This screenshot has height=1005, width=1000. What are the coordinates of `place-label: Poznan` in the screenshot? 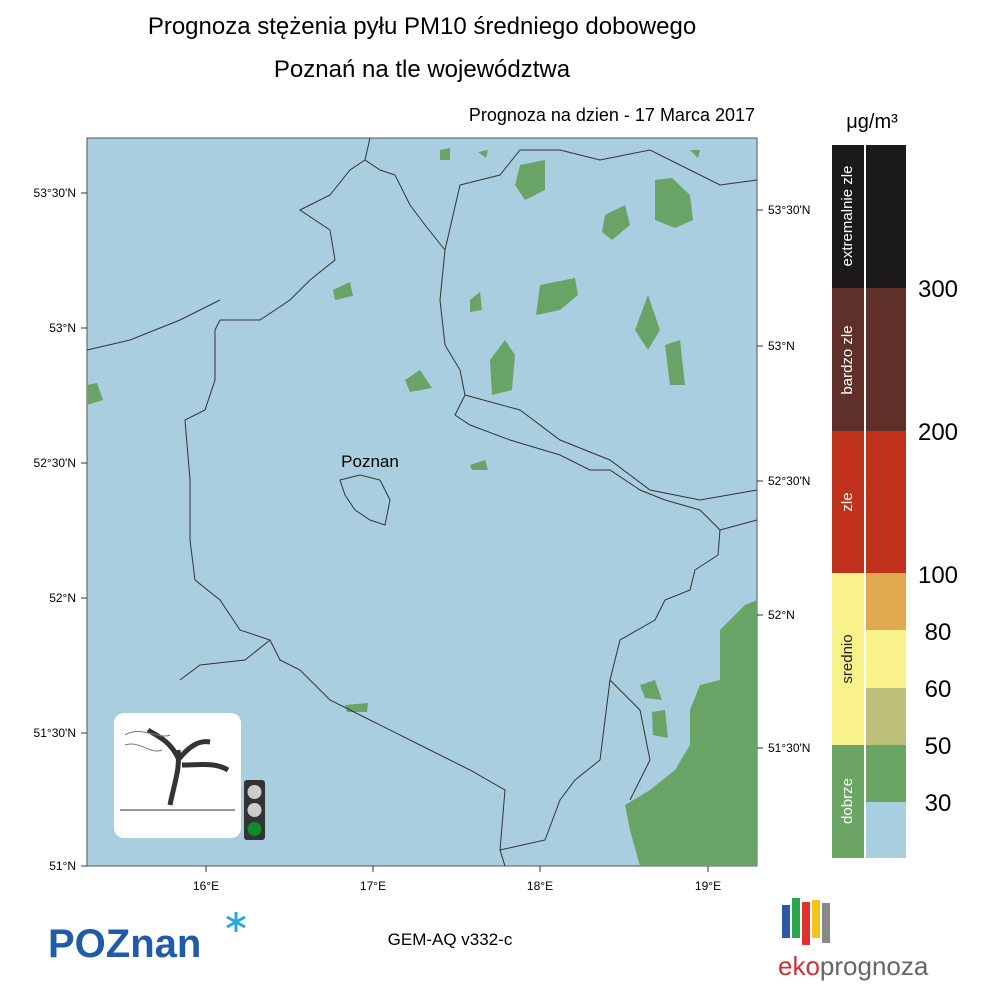 It's located at (370, 461).